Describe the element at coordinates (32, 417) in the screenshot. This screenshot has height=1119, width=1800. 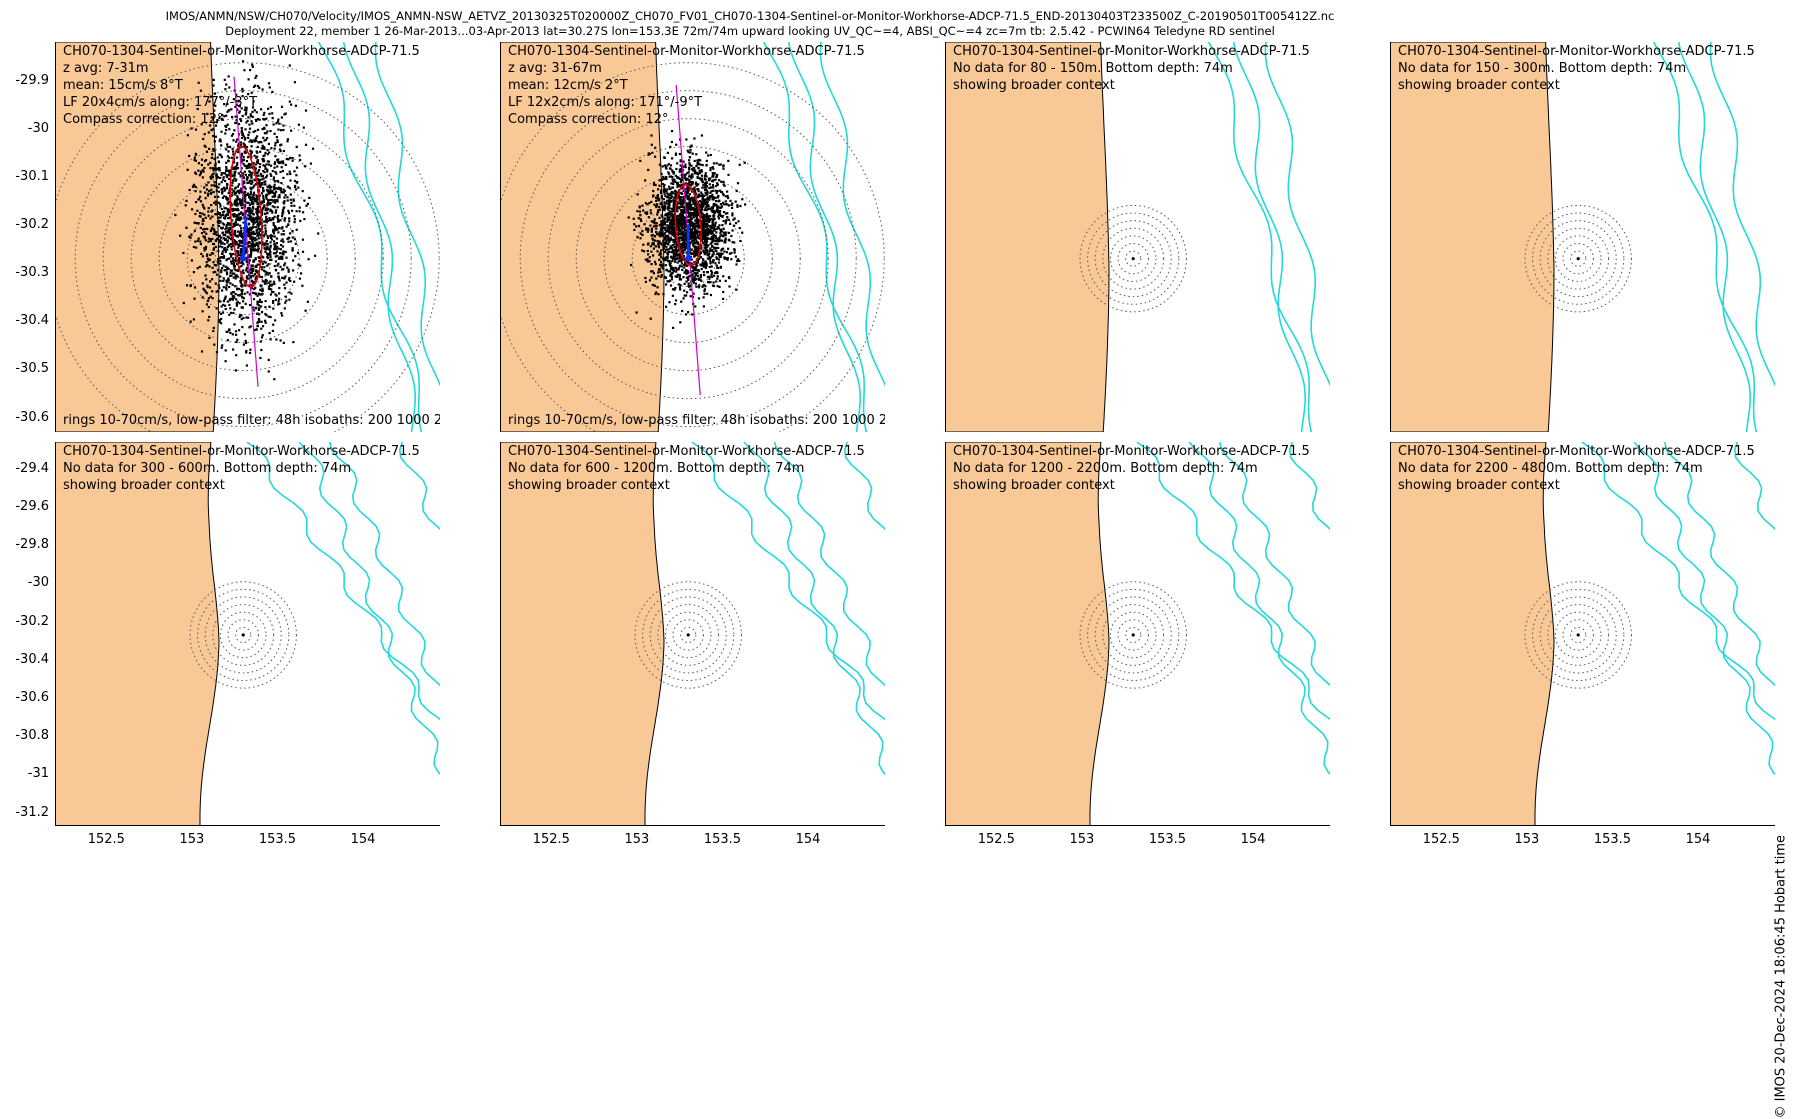
I see `y-tick-label: -30.6` at that location.